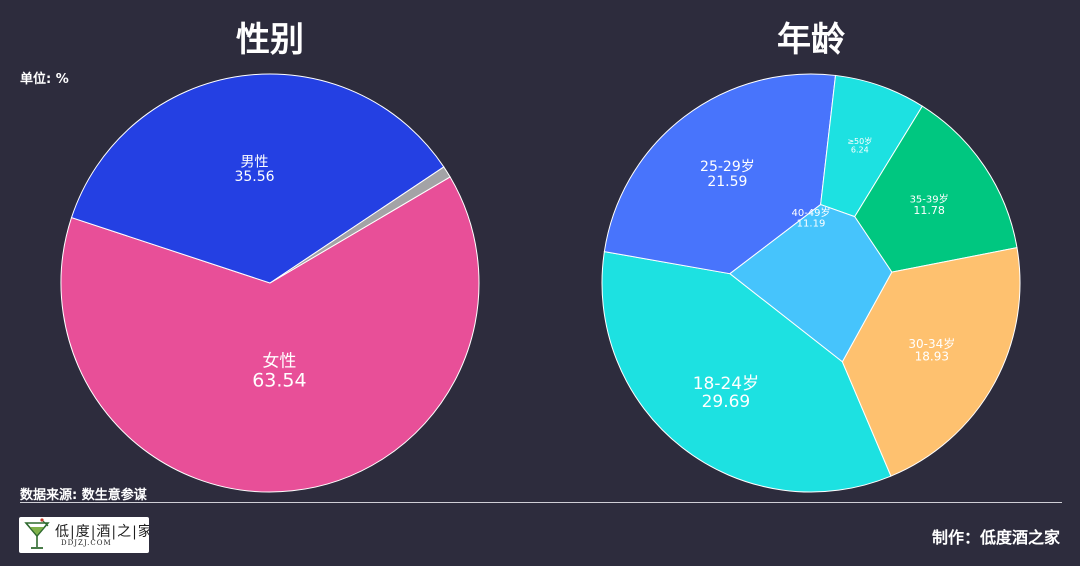 This screenshot has height=566, width=1080. What do you see at coordinates (270, 40) in the screenshot?
I see `gender-chart-title: 性别` at bounding box center [270, 40].